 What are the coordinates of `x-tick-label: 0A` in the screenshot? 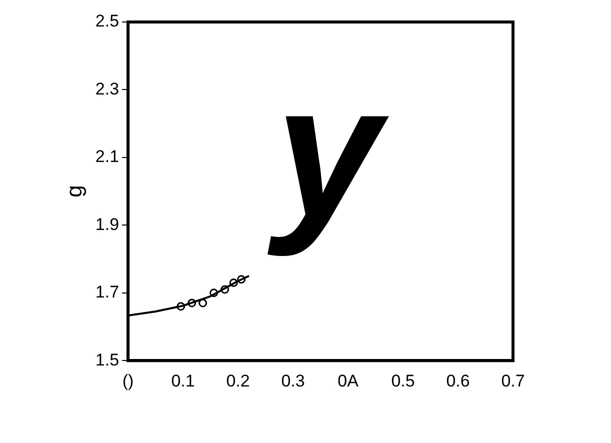 It's located at (349, 380).